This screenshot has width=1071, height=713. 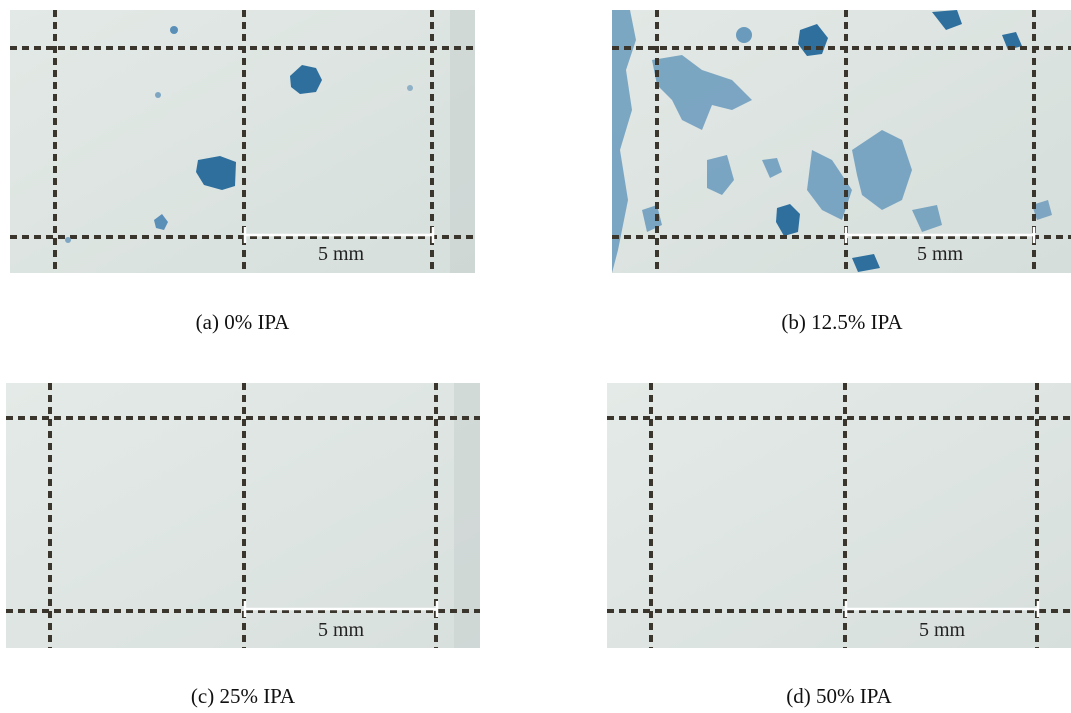 What do you see at coordinates (842, 322) in the screenshot?
I see `caption-panel-b: (b) 12.5% IPA` at bounding box center [842, 322].